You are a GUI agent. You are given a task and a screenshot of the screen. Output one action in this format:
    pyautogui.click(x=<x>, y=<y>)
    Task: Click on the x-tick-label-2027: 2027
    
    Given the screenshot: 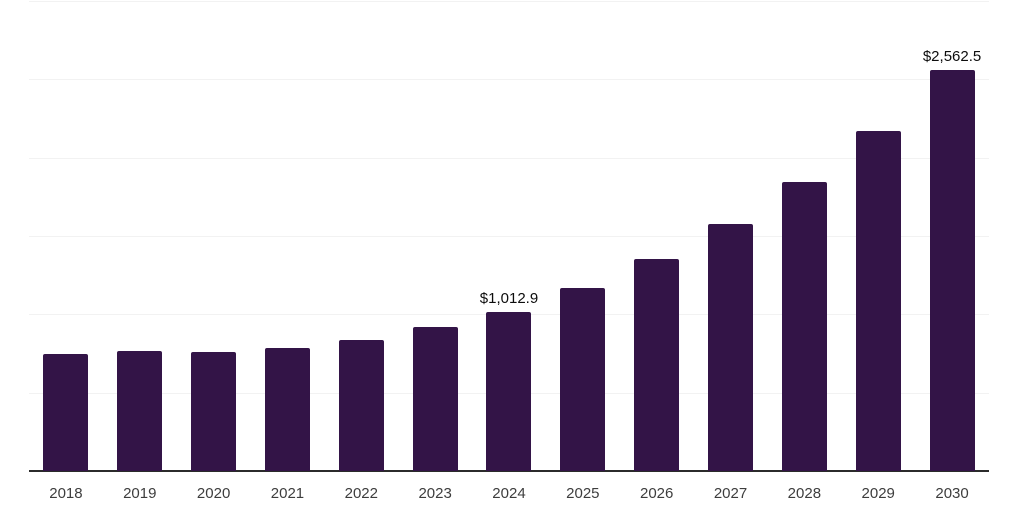 What is the action you would take?
    pyautogui.click(x=730, y=493)
    